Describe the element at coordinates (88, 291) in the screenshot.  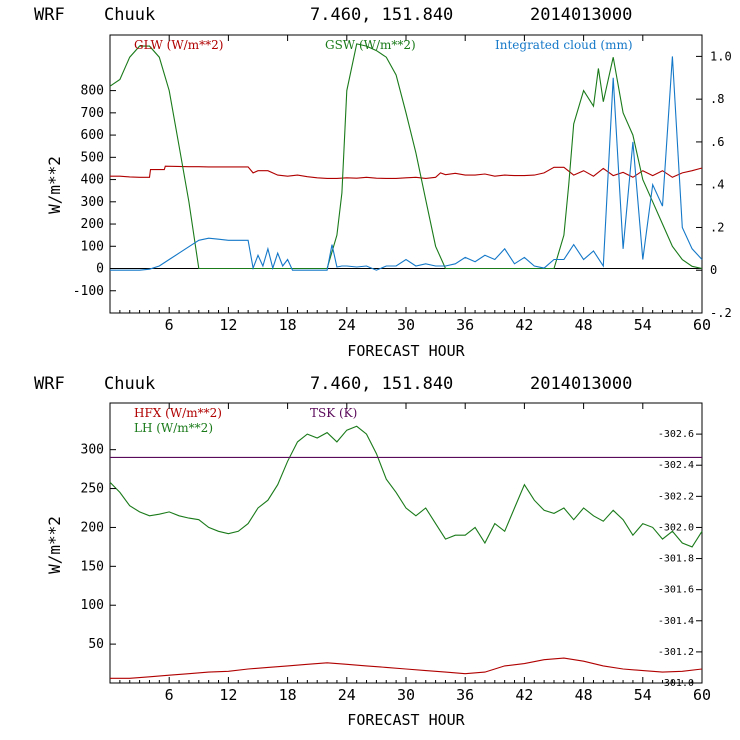
I see `y-tick-label: -100` at that location.